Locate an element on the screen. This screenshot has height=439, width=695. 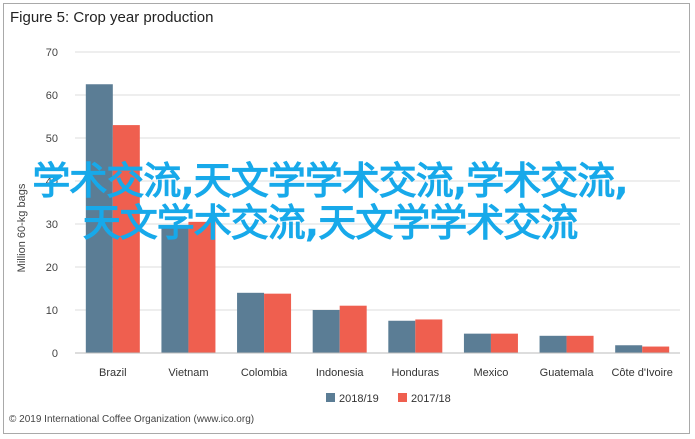
x-tick-label: Côte d'Ivoire is located at coordinates (641, 373).